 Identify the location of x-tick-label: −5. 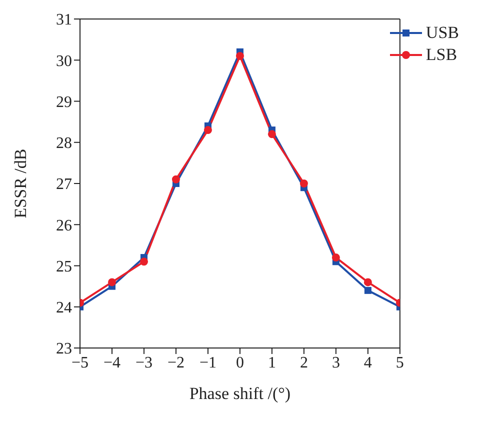
(80, 363).